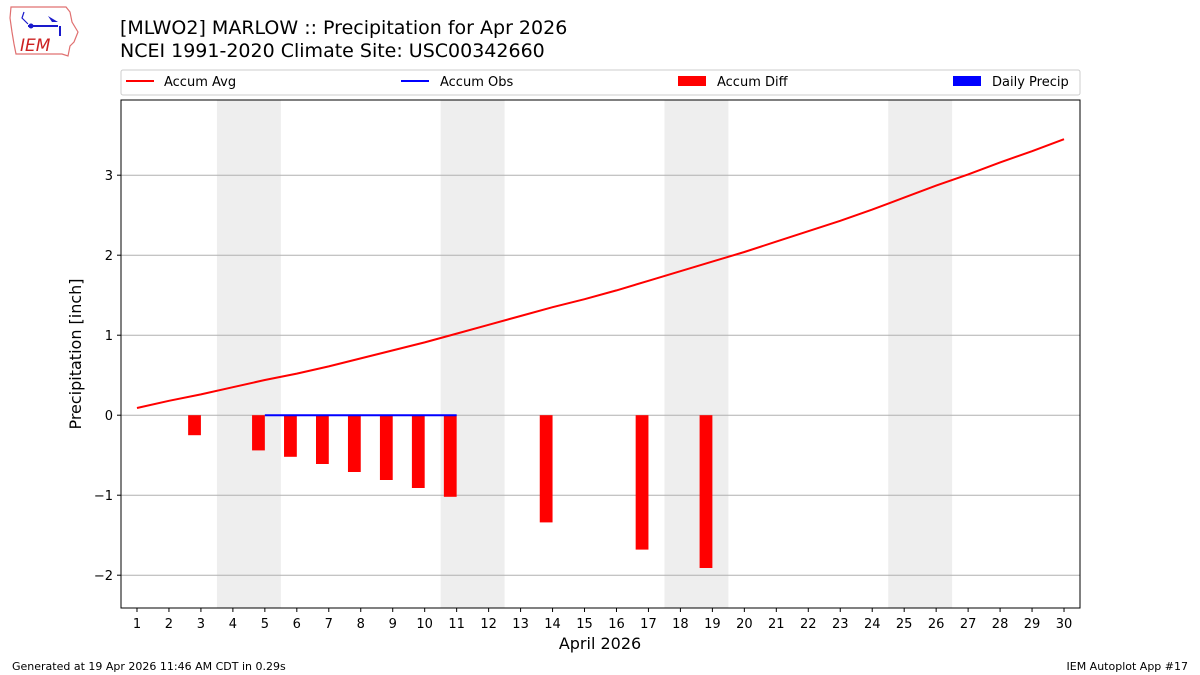  What do you see at coordinates (1032, 624) in the screenshot?
I see `x-tick-label: 29` at bounding box center [1032, 624].